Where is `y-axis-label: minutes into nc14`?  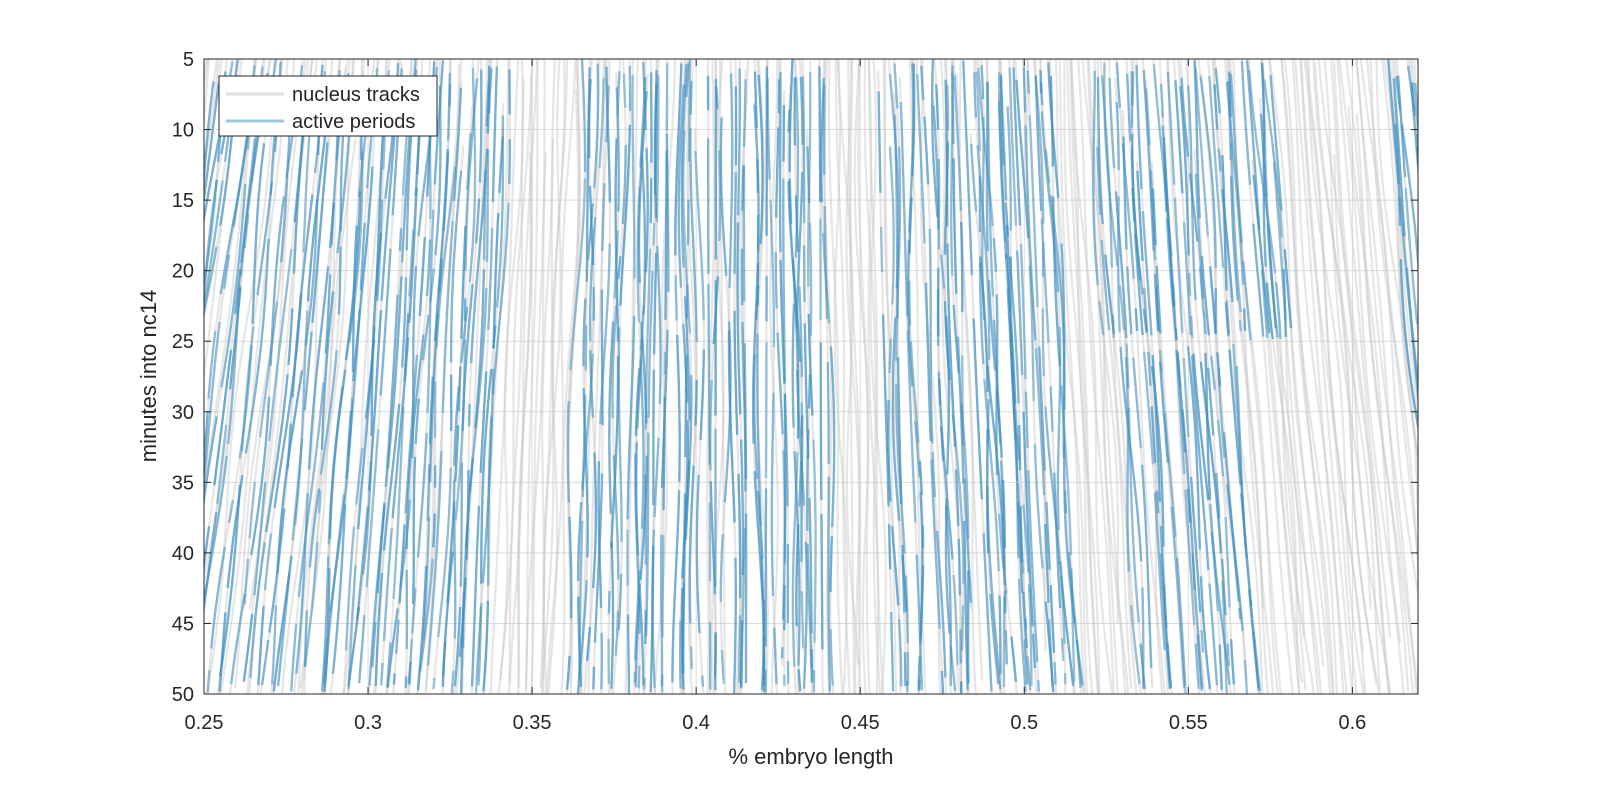 y-axis-label: minutes into nc14 is located at coordinates (148, 376).